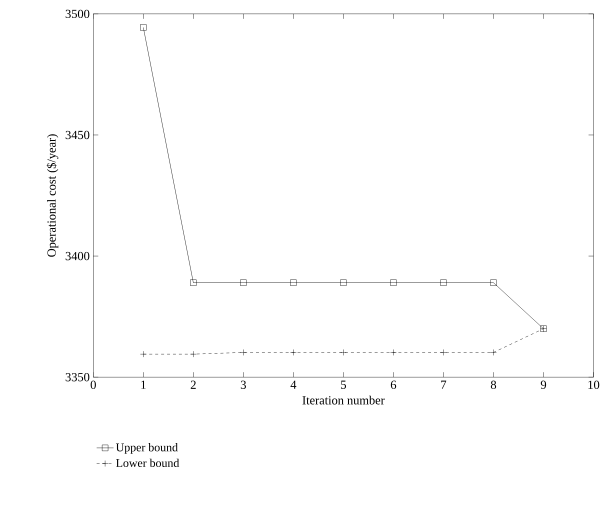 The width and height of the screenshot is (603, 514). What do you see at coordinates (293, 384) in the screenshot?
I see `x-tick-label: 4` at bounding box center [293, 384].